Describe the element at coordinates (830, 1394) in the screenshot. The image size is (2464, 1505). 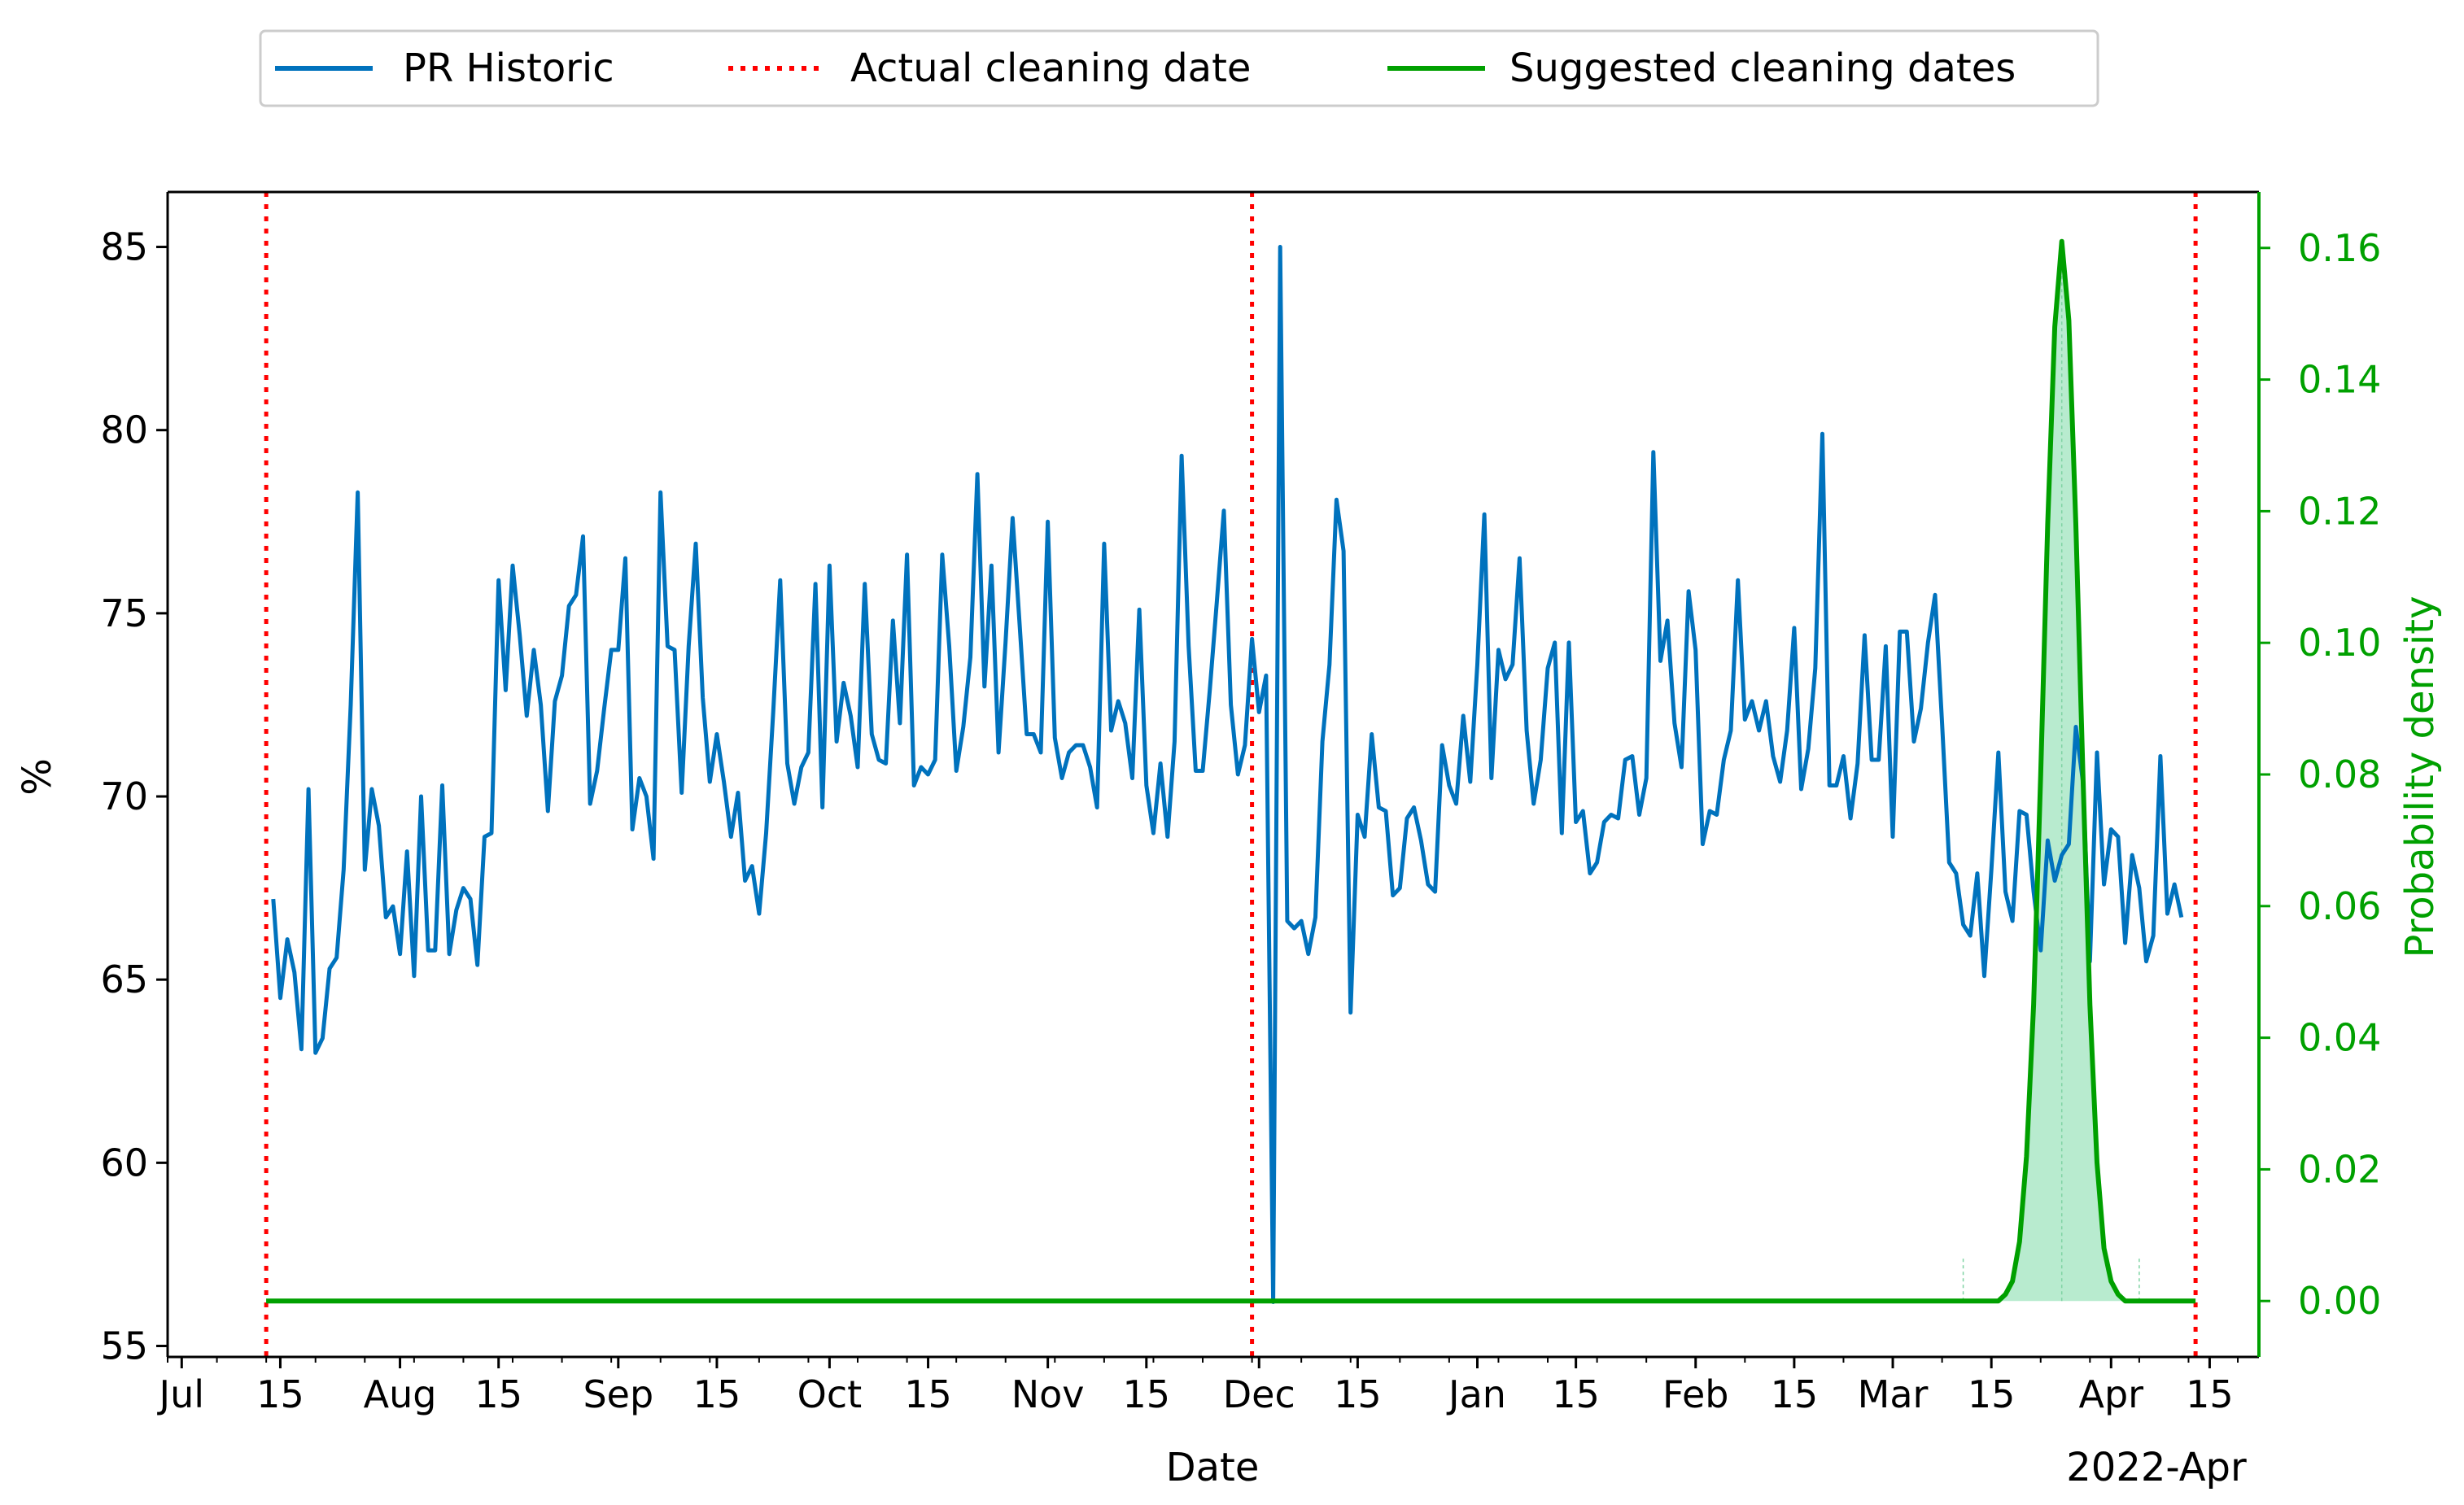
I see `x-tick-label: Oct` at that location.